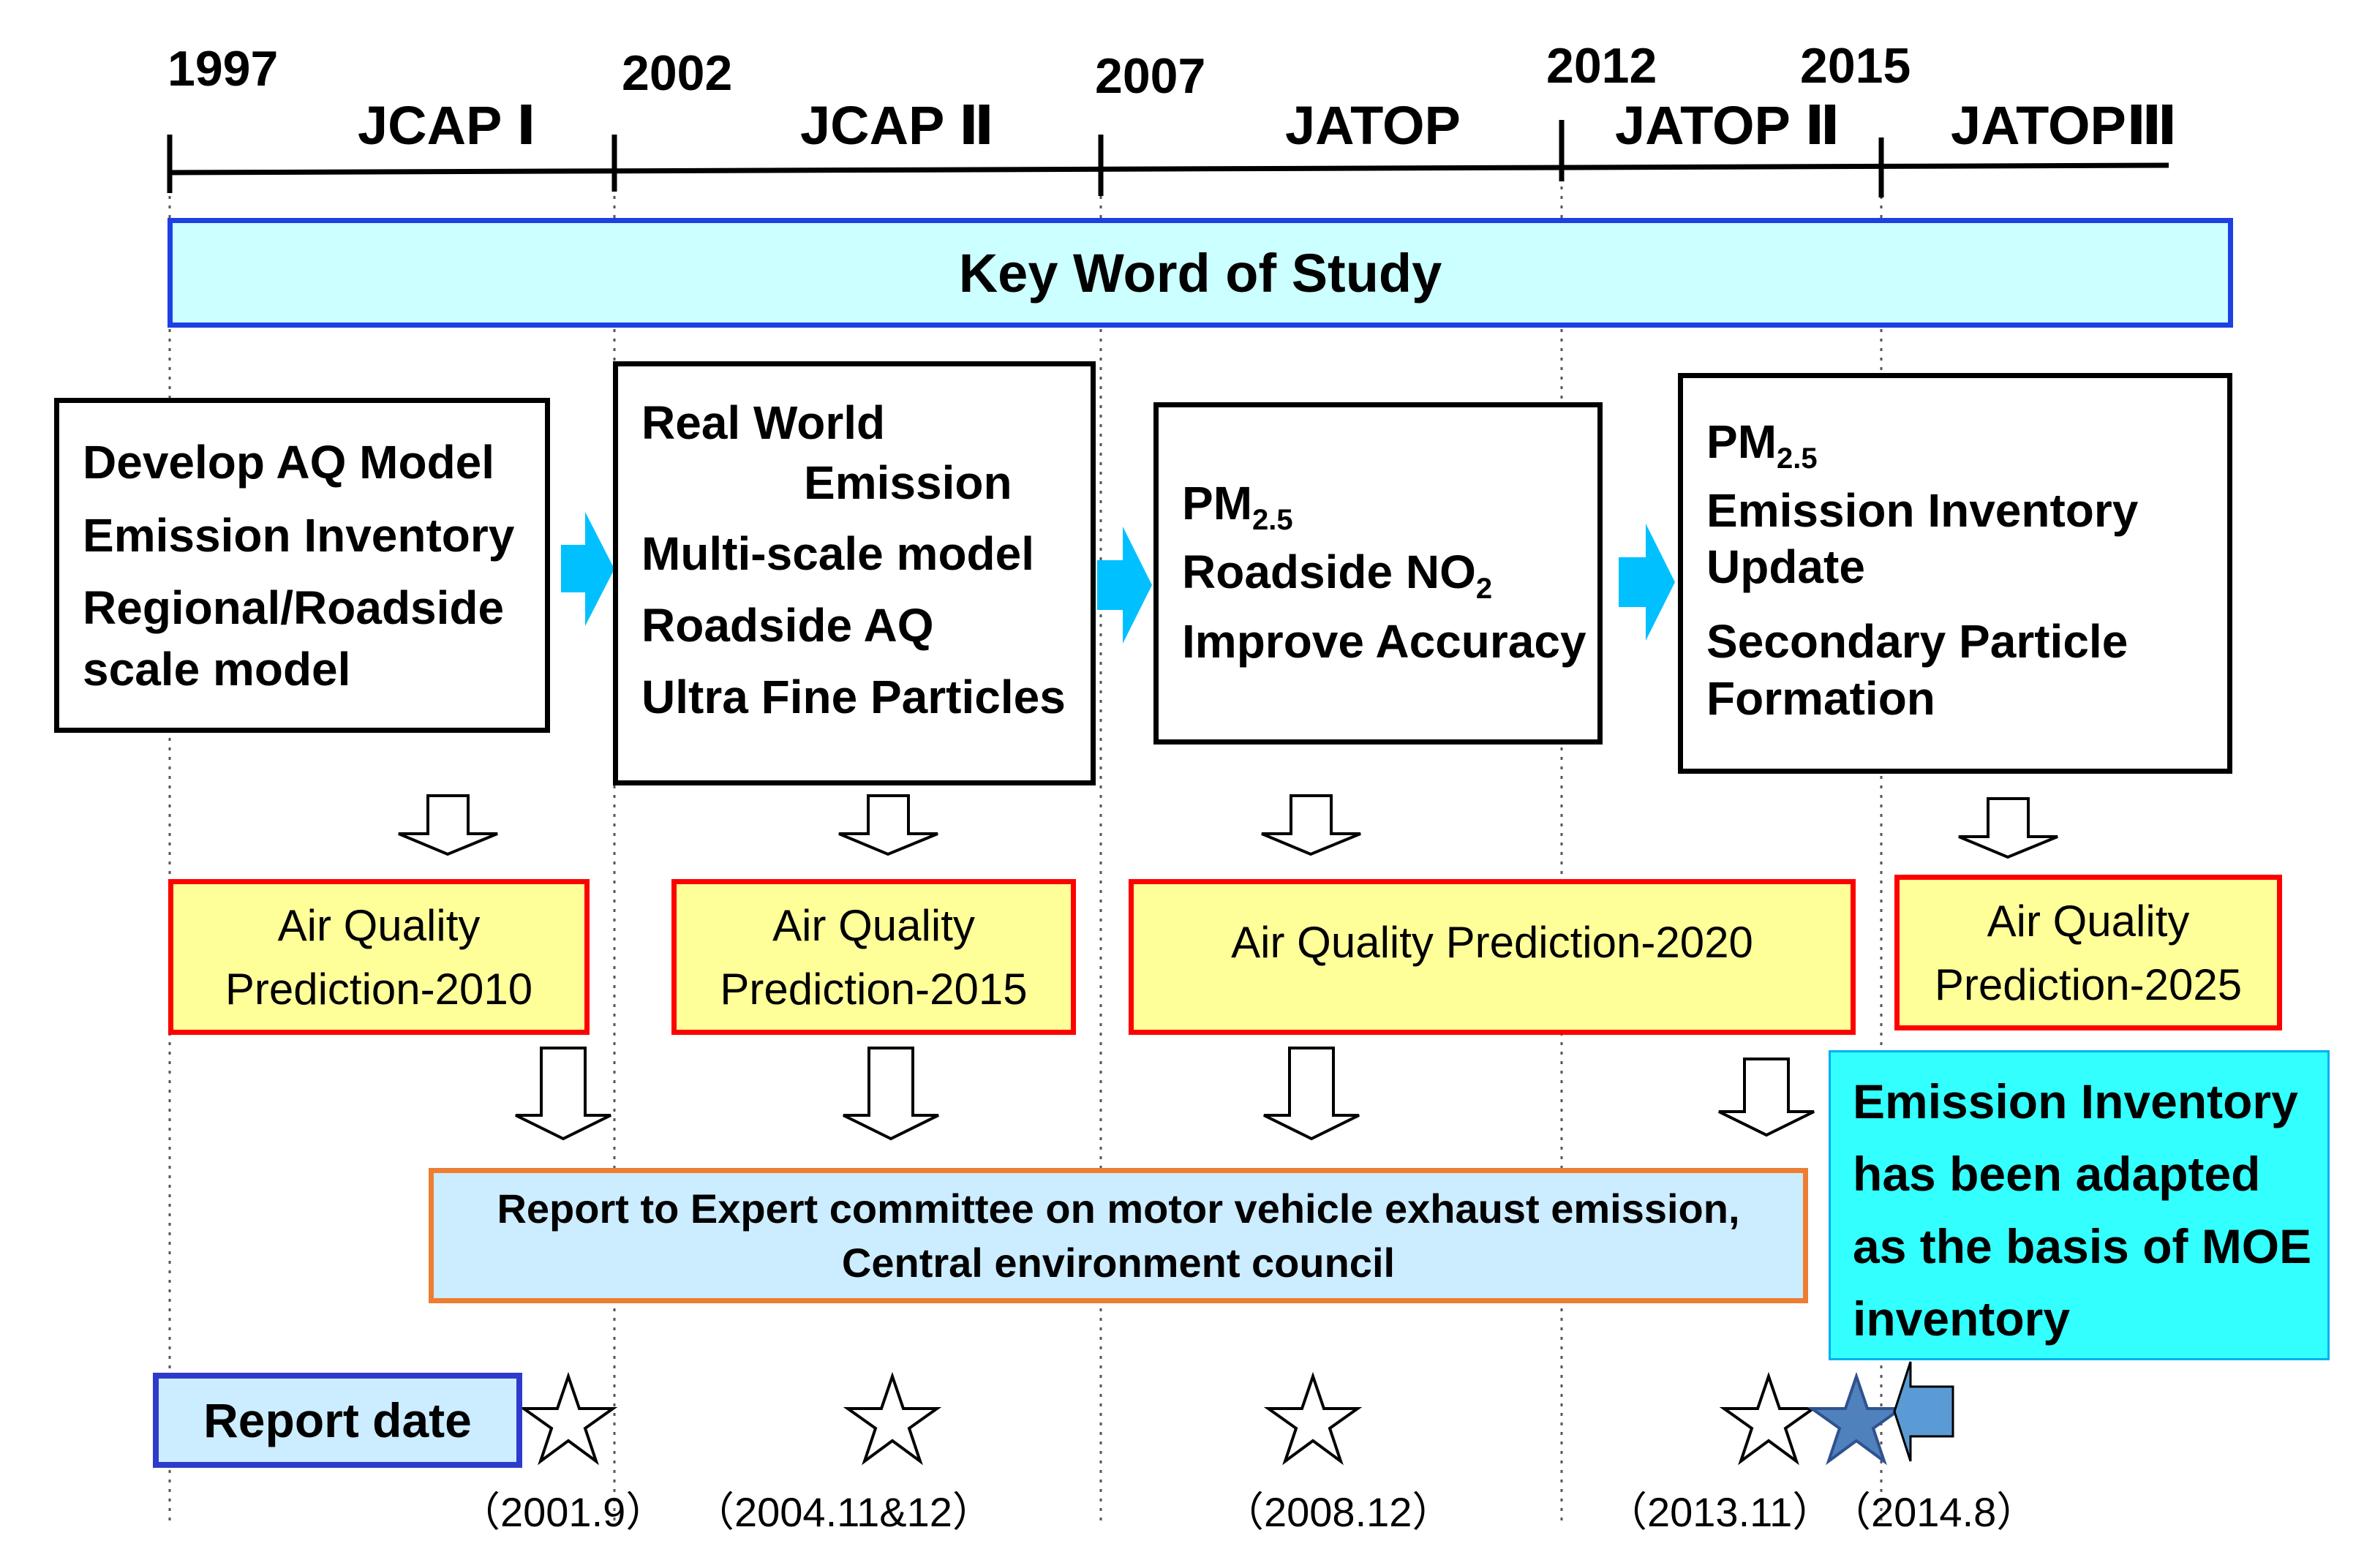 The height and width of the screenshot is (1568, 2364). Describe the element at coordinates (2075, 1101) in the screenshot. I see `note-line: Emission Inventory` at that location.